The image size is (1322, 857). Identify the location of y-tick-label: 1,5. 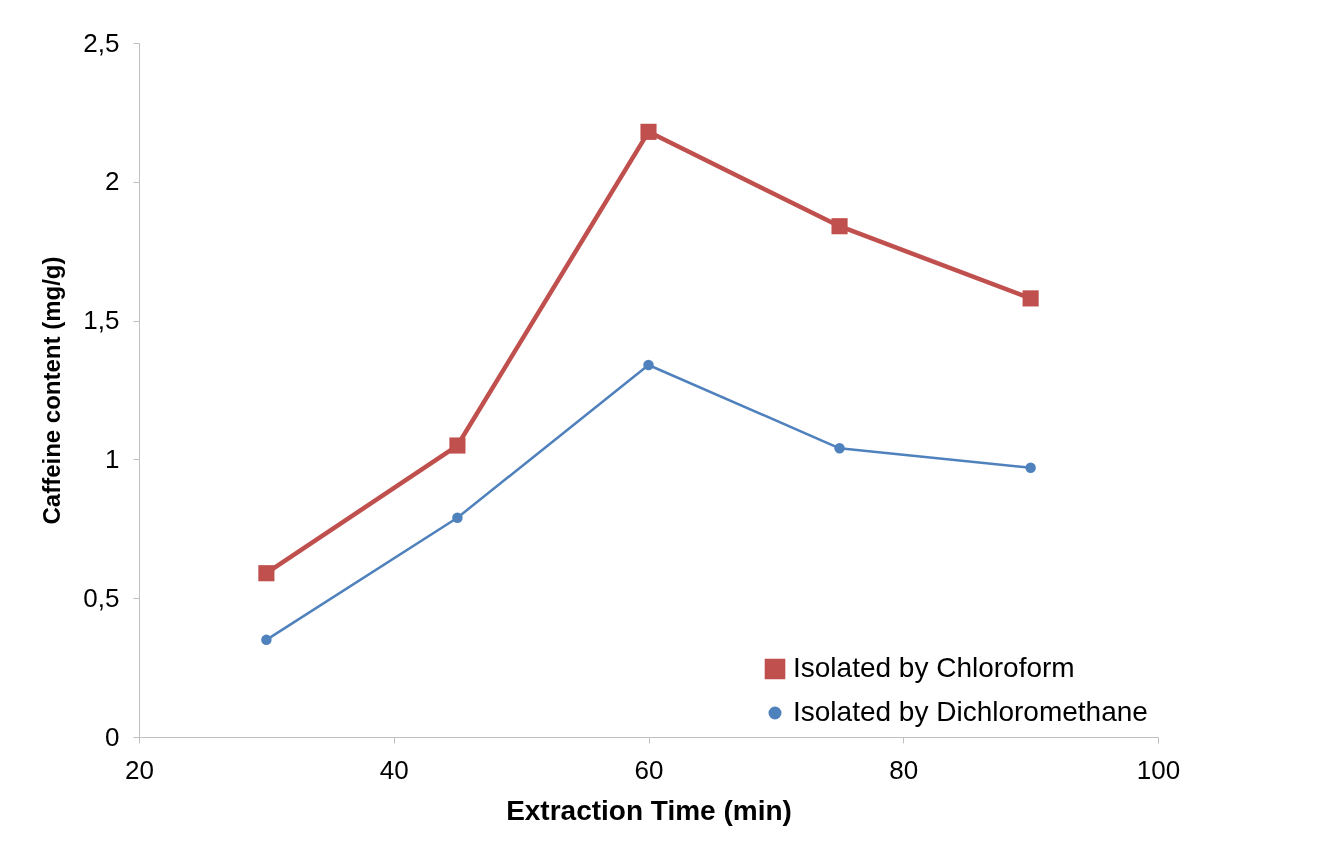
(101, 320).